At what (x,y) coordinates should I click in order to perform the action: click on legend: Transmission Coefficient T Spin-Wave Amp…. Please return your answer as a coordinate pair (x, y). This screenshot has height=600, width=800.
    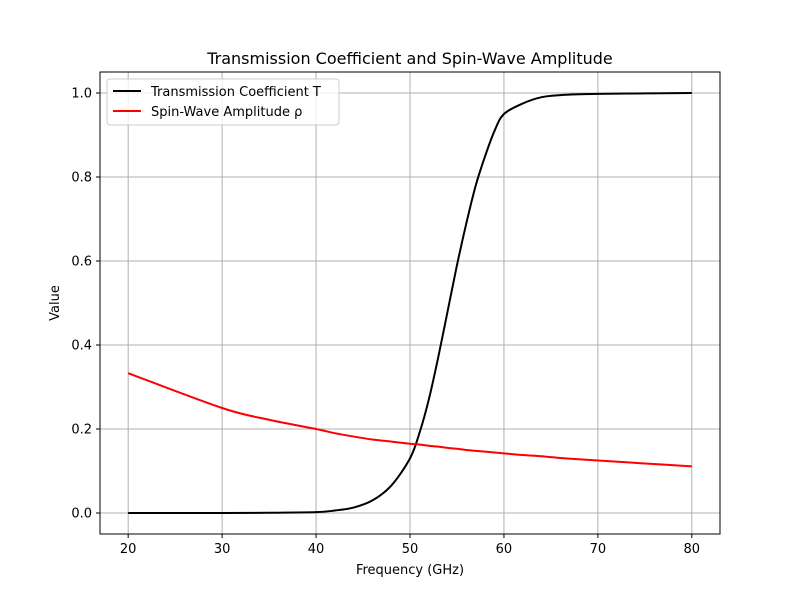
    Looking at the image, I should click on (223, 102).